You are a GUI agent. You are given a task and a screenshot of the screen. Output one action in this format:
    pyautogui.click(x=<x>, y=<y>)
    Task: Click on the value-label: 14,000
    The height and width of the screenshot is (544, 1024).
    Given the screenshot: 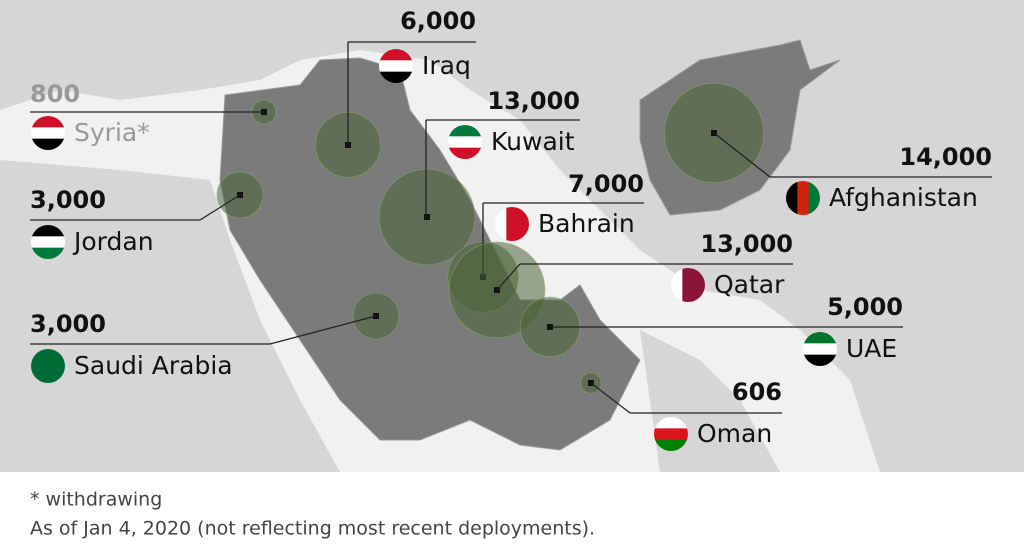 What is the action you would take?
    pyautogui.click(x=945, y=157)
    